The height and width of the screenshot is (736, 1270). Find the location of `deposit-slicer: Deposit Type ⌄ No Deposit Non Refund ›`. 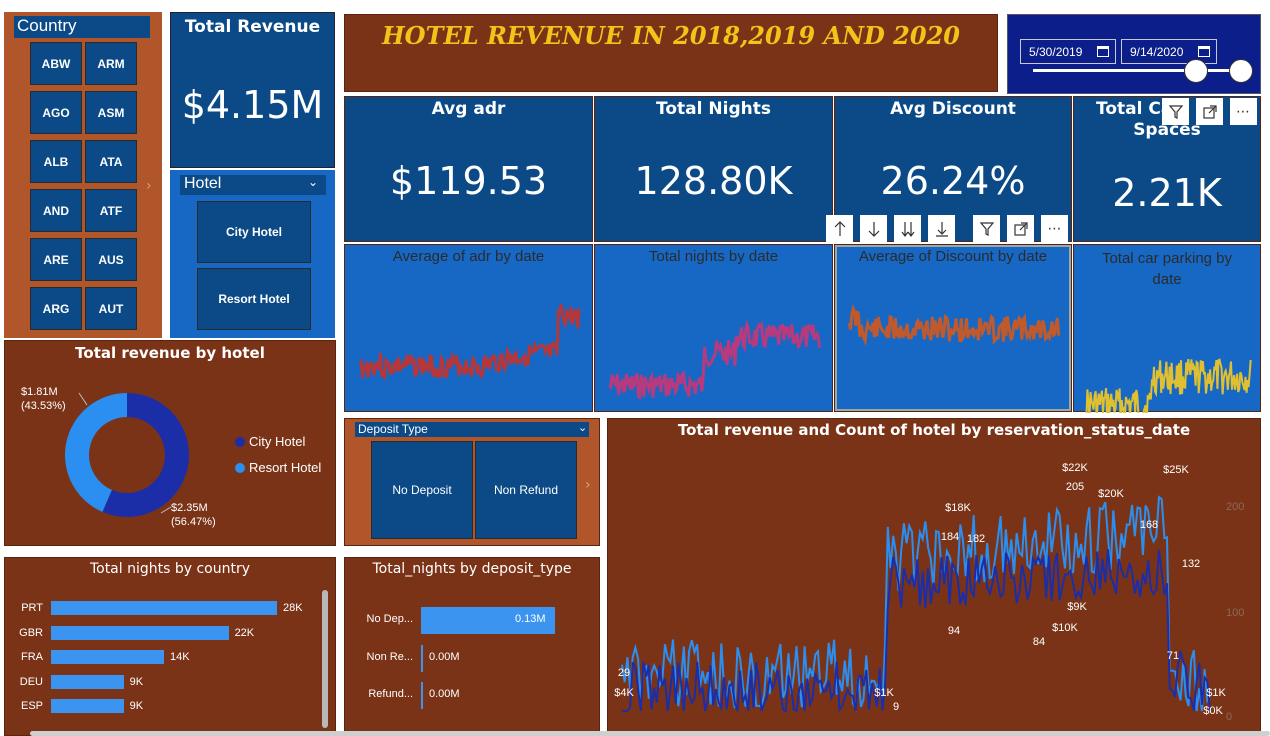

deposit-slicer: Deposit Type ⌄ No Deposit Non Refund › is located at coordinates (472, 482).